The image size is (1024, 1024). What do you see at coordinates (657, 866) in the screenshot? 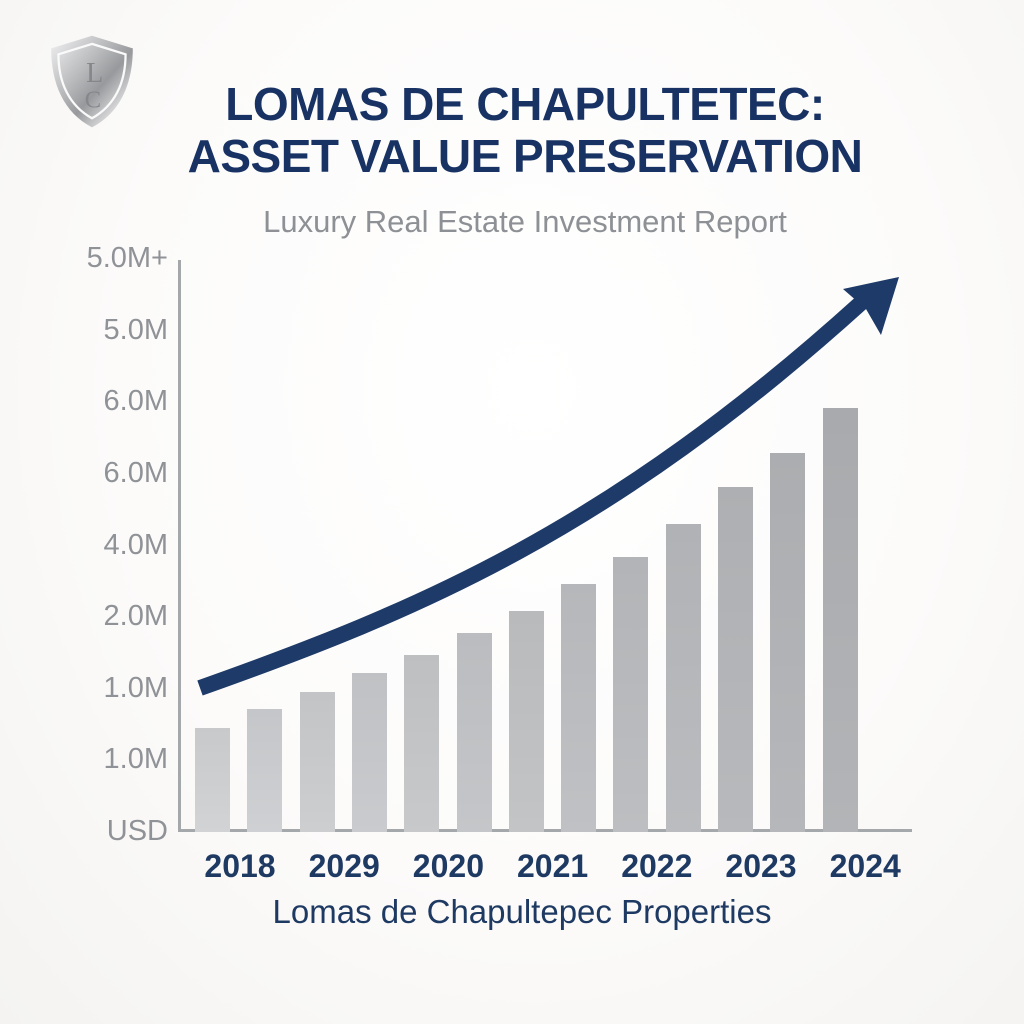
I see `x-tick-label: 2022` at bounding box center [657, 866].